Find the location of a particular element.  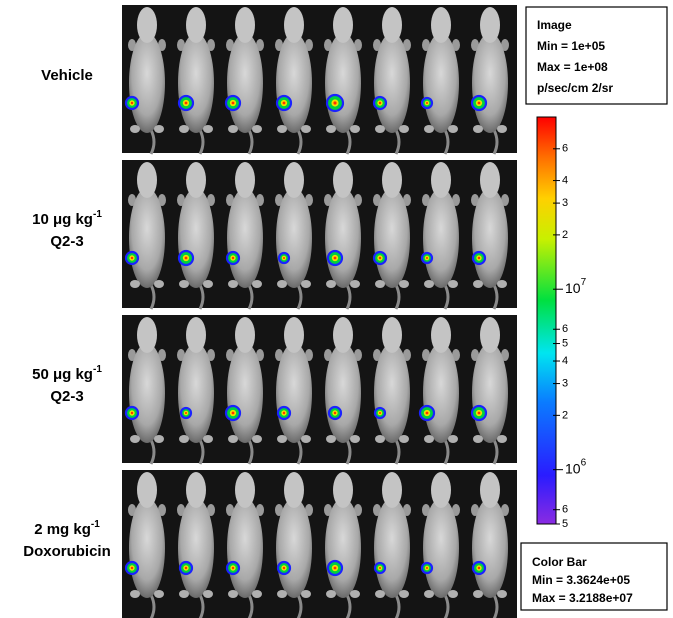

color-bar-tick-label: 106 is located at coordinates (576, 466).